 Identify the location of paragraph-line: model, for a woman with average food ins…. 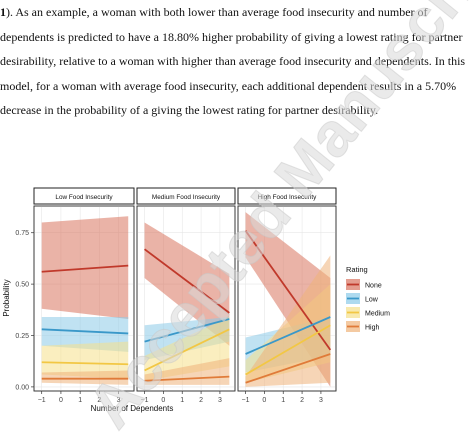
(237, 86).